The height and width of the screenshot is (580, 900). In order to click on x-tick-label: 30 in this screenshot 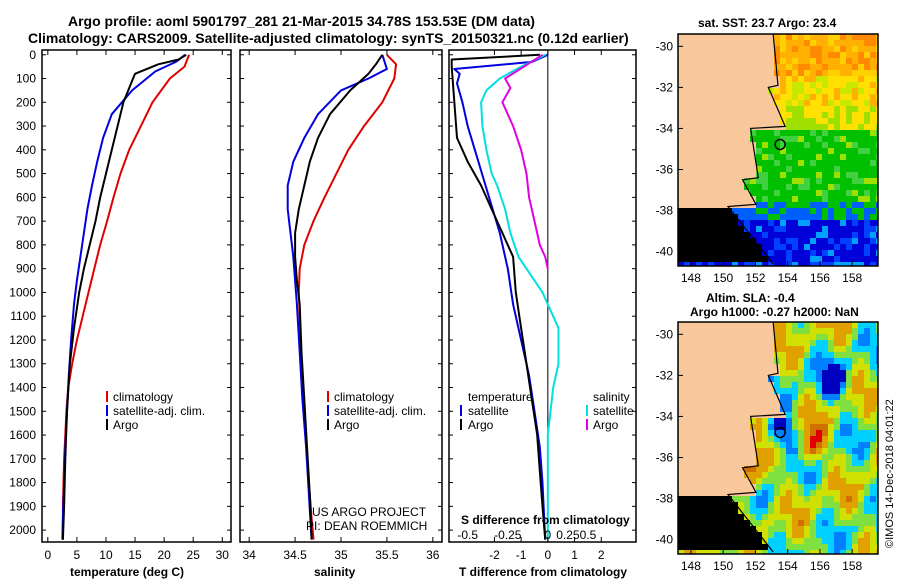, I will do `click(223, 555)`.